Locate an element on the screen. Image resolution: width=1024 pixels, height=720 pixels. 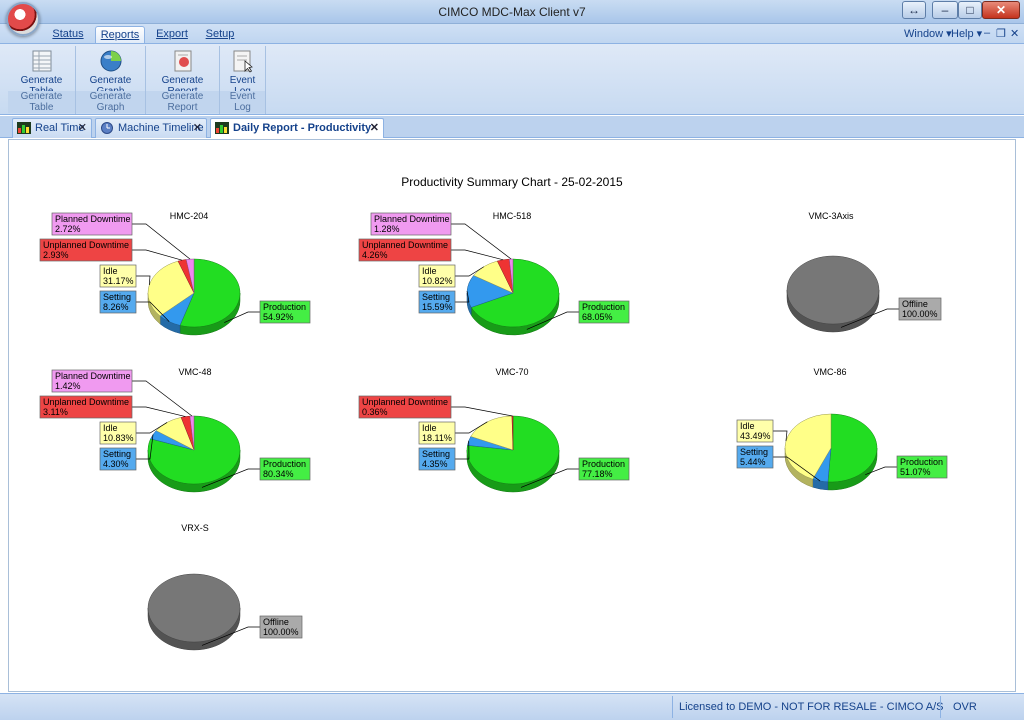
label-value: 10.83% is located at coordinates (118, 438).